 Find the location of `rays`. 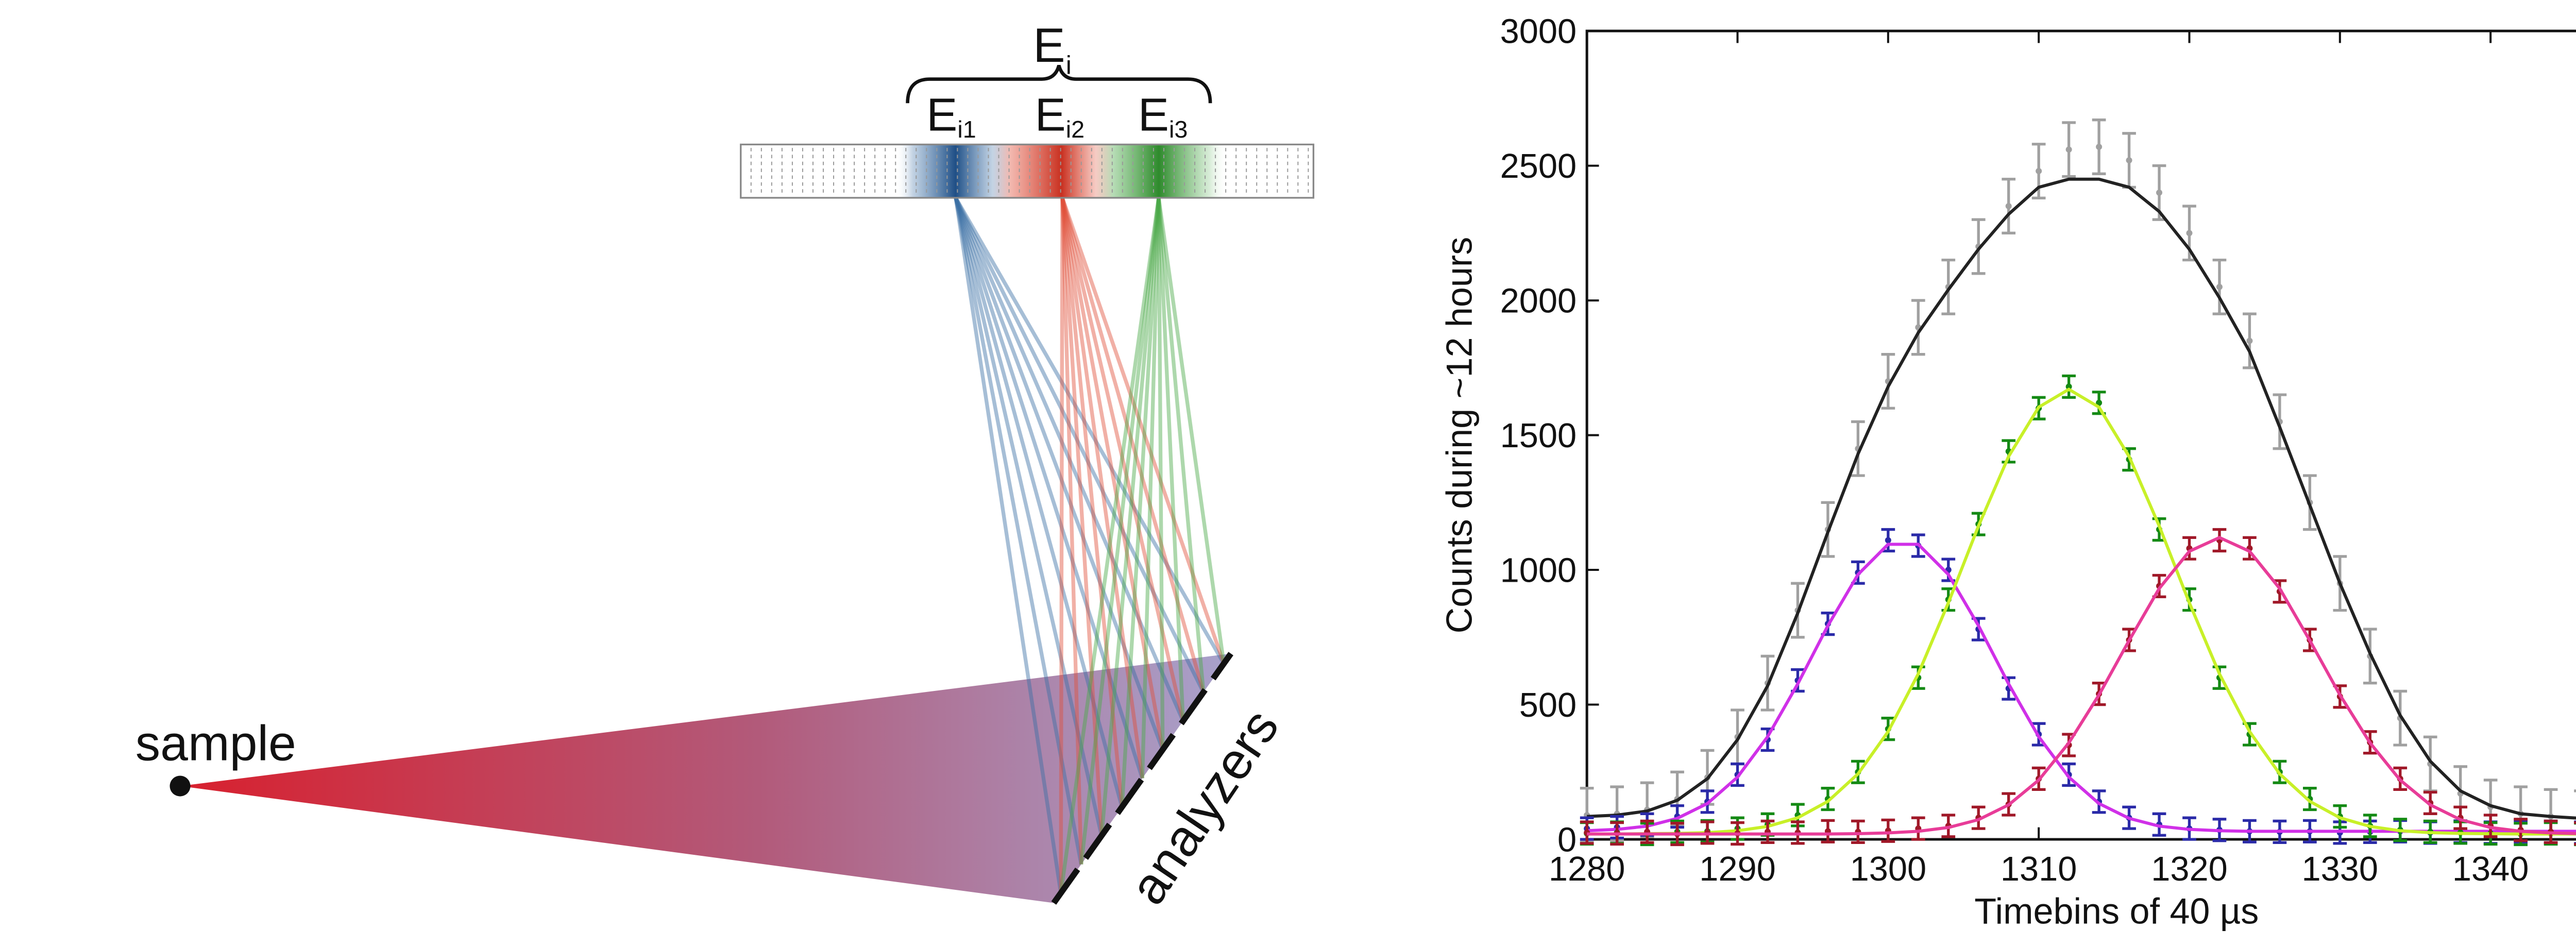

rays is located at coordinates (1090, 545).